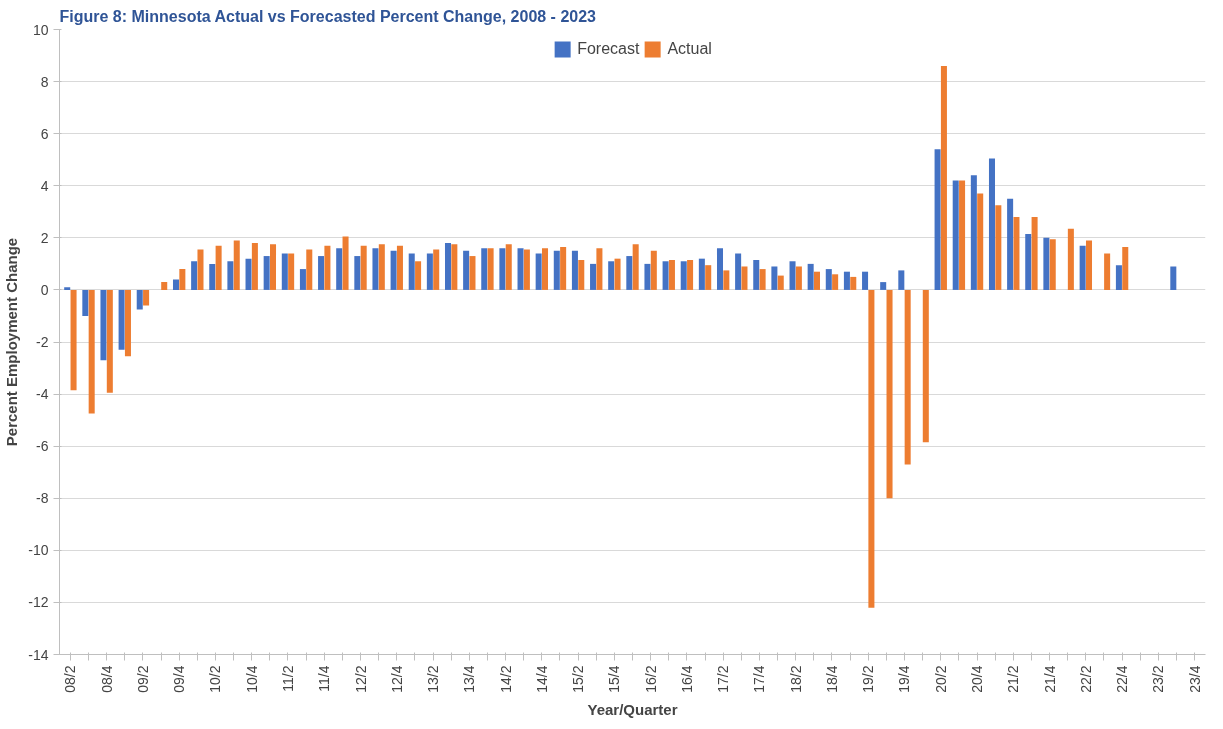  What do you see at coordinates (42, 394) in the screenshot?
I see `y-tick-label: -4` at bounding box center [42, 394].